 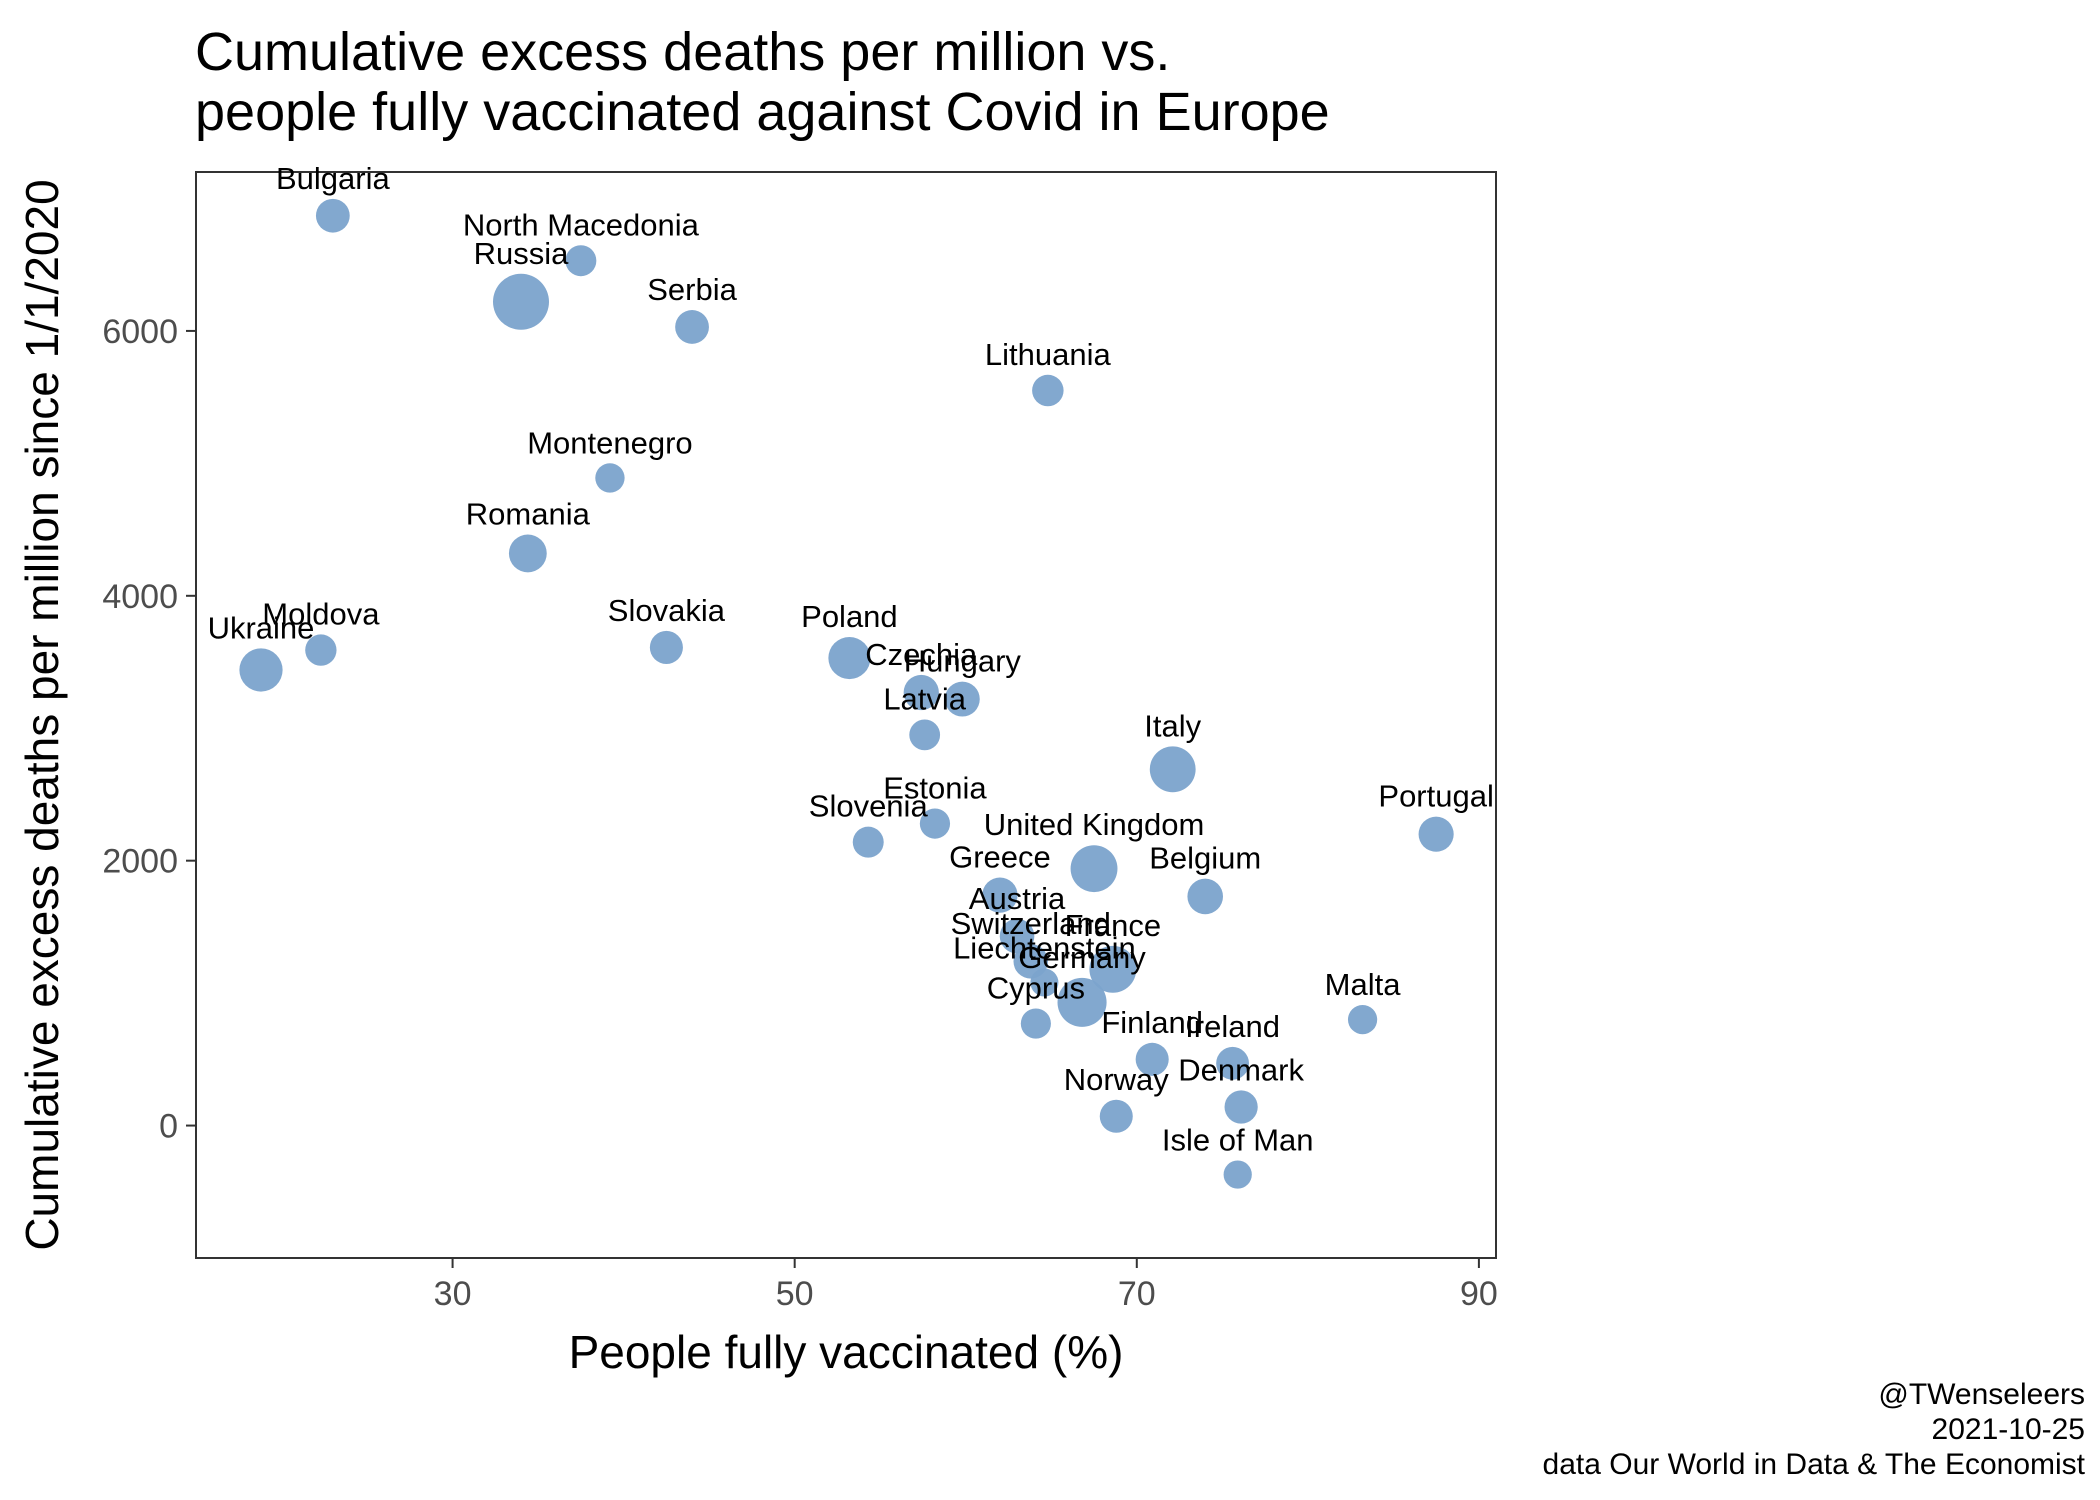 What do you see at coordinates (795, 1294) in the screenshot?
I see `x-tick-label: 50` at bounding box center [795, 1294].